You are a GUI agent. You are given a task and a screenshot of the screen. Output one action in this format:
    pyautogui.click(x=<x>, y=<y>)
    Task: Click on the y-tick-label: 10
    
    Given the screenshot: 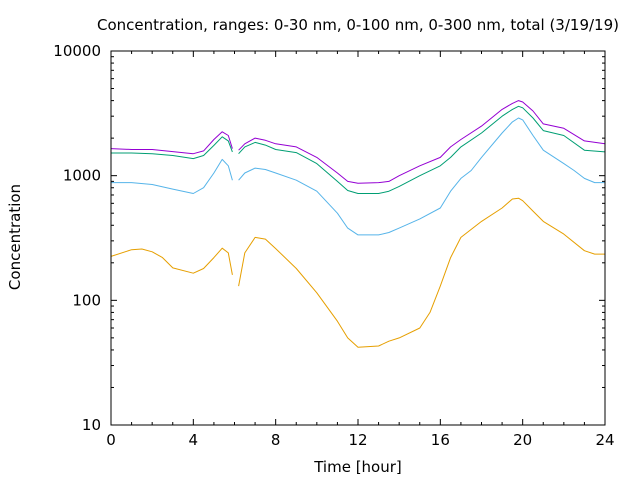 What is the action you would take?
    pyautogui.click(x=91, y=425)
    